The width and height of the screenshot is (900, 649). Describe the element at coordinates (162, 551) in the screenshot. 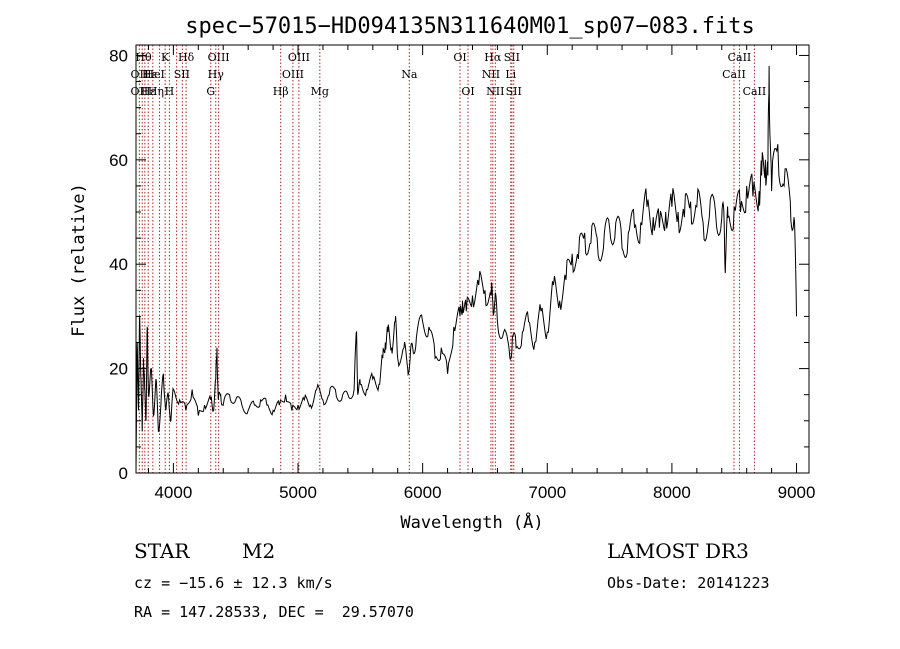

I see `object-class: STAR` at that location.